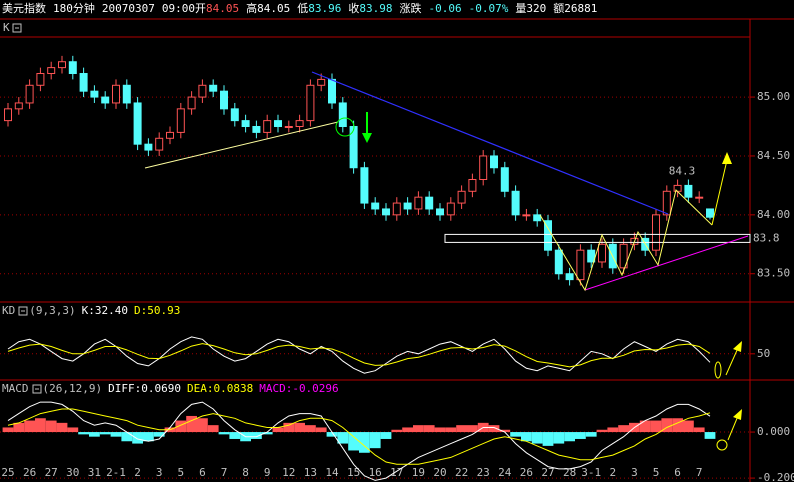  What do you see at coordinates (591, 472) in the screenshot?
I see `x-tick-label: 3-1` at bounding box center [591, 472].